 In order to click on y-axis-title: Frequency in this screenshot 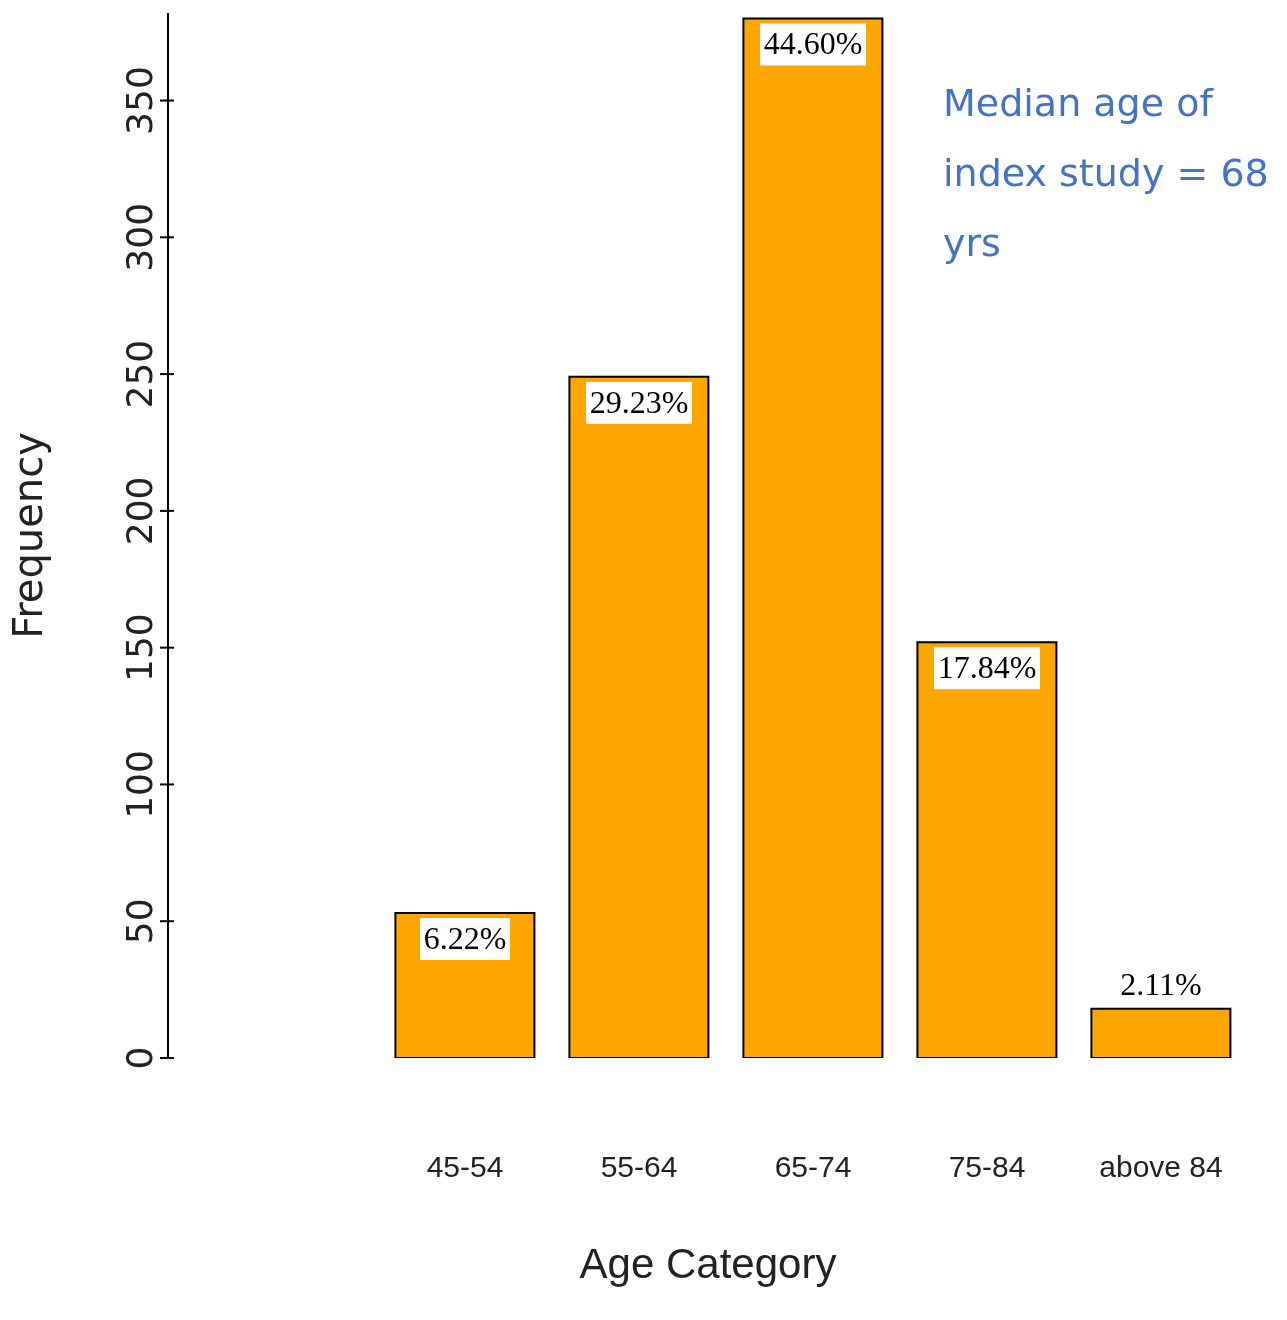, I will do `click(28, 535)`.